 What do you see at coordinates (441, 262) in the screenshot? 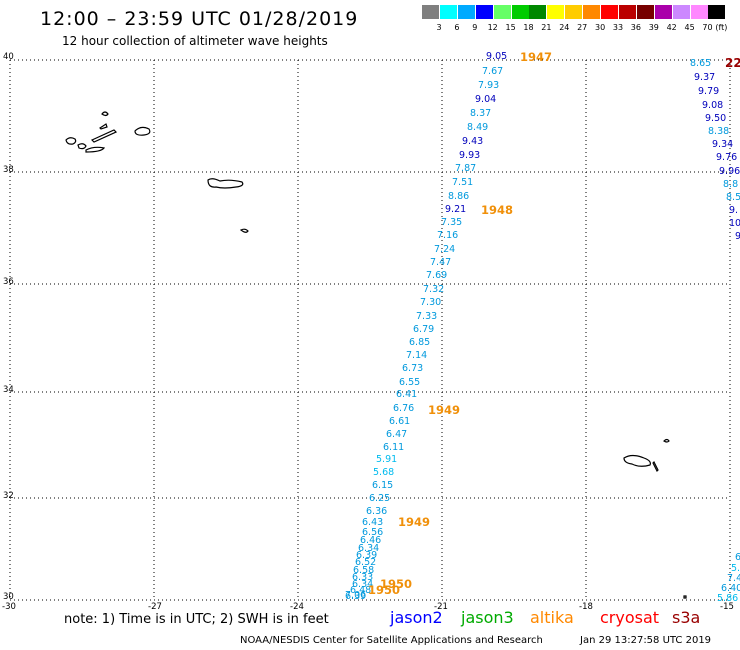
I see `swh-value-label: 7.47` at bounding box center [441, 262].